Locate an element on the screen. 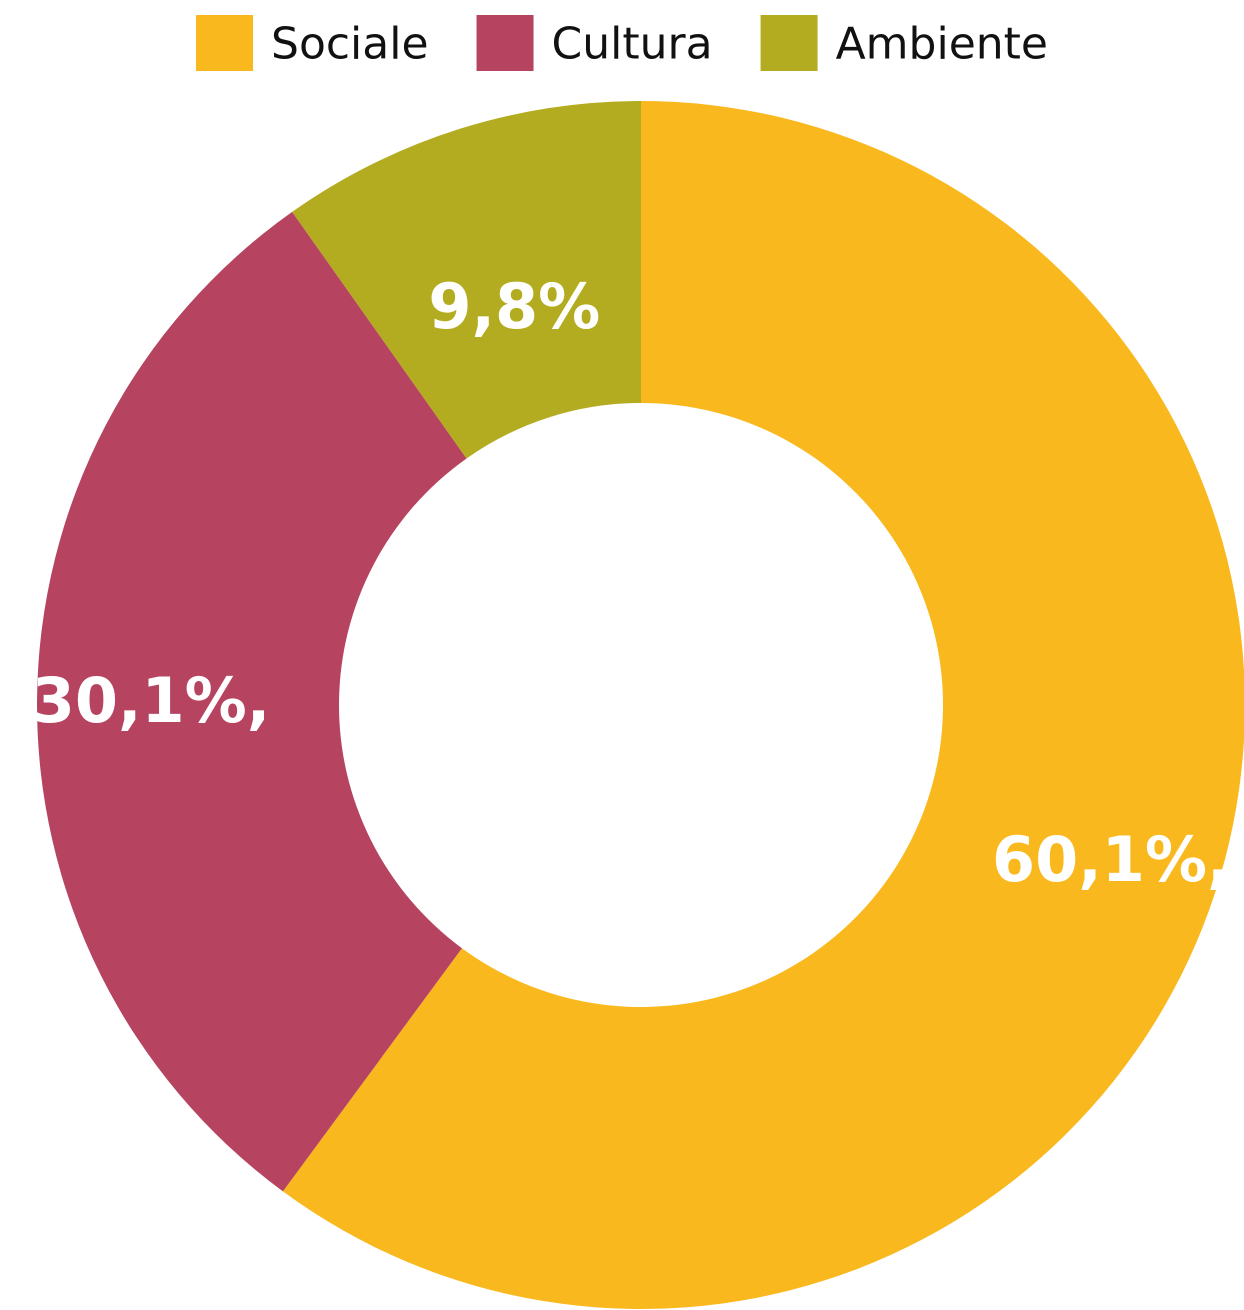 Image resolution: width=1244 pixels, height=1310 pixels. legend-item-ambiente: Ambiente is located at coordinates (904, 43).